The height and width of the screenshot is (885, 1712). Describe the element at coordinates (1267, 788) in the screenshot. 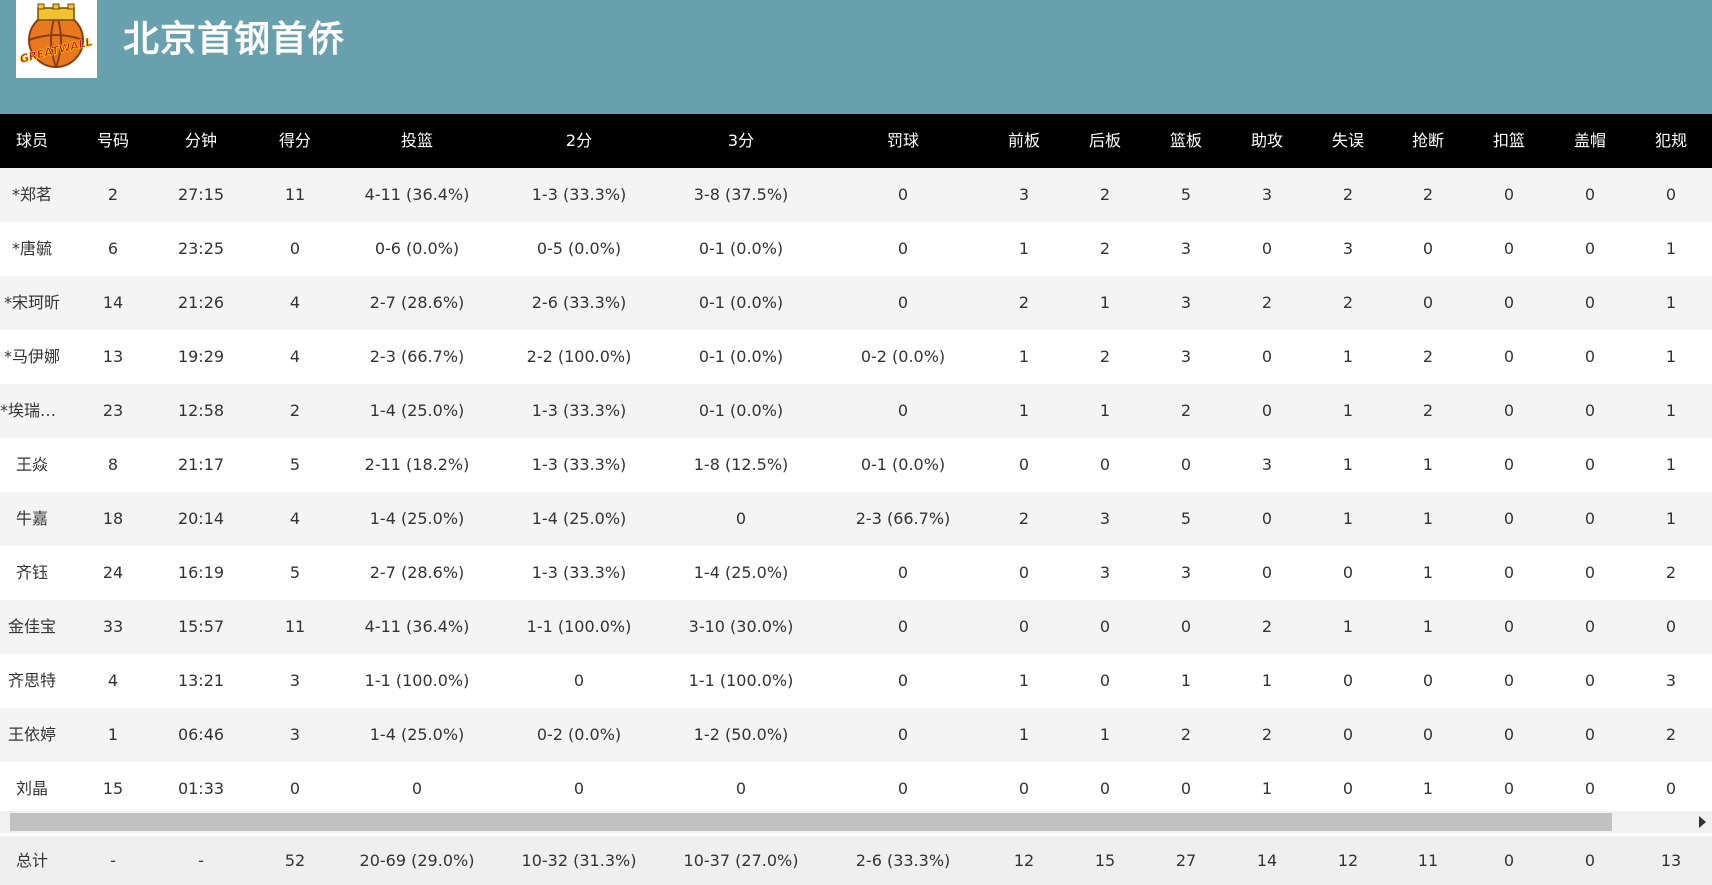

I see `cell-ast: 1` at that location.